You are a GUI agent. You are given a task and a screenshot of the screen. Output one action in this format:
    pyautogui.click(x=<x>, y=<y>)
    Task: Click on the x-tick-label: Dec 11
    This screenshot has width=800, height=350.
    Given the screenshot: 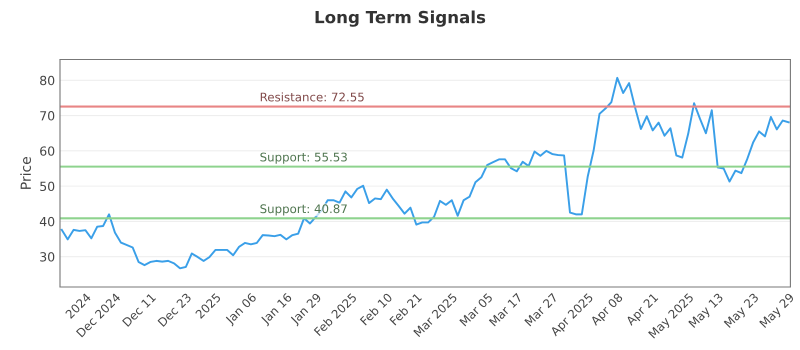 What is the action you would take?
    pyautogui.click(x=139, y=309)
    